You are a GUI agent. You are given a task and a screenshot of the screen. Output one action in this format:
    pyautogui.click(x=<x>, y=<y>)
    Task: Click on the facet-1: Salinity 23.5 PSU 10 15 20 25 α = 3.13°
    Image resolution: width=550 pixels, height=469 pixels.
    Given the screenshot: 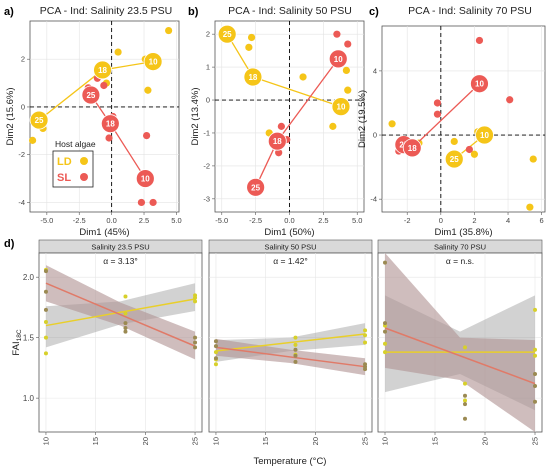 What is the action you would take?
    pyautogui.click(x=120, y=342)
    